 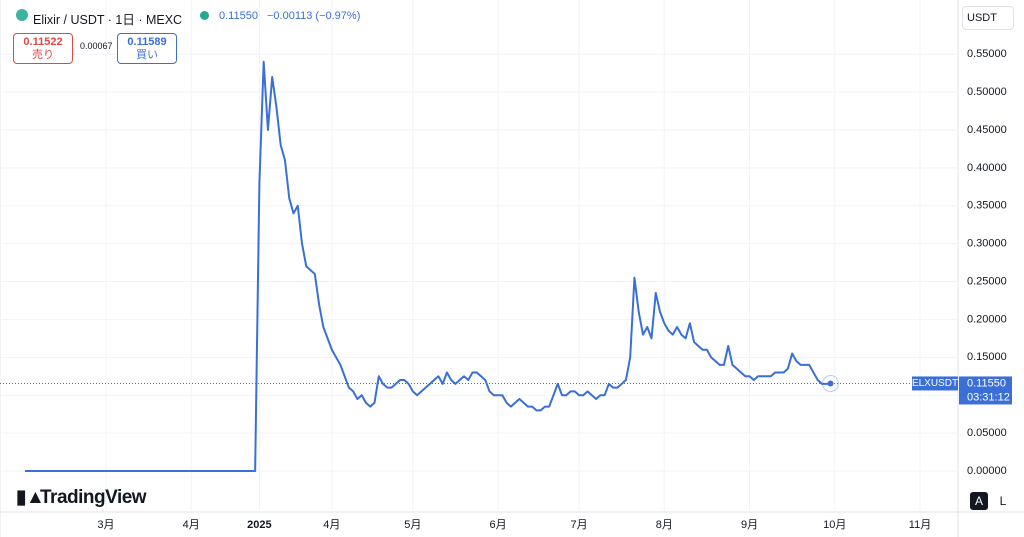 I want to click on buy-price: 0.11589, so click(x=147, y=42).